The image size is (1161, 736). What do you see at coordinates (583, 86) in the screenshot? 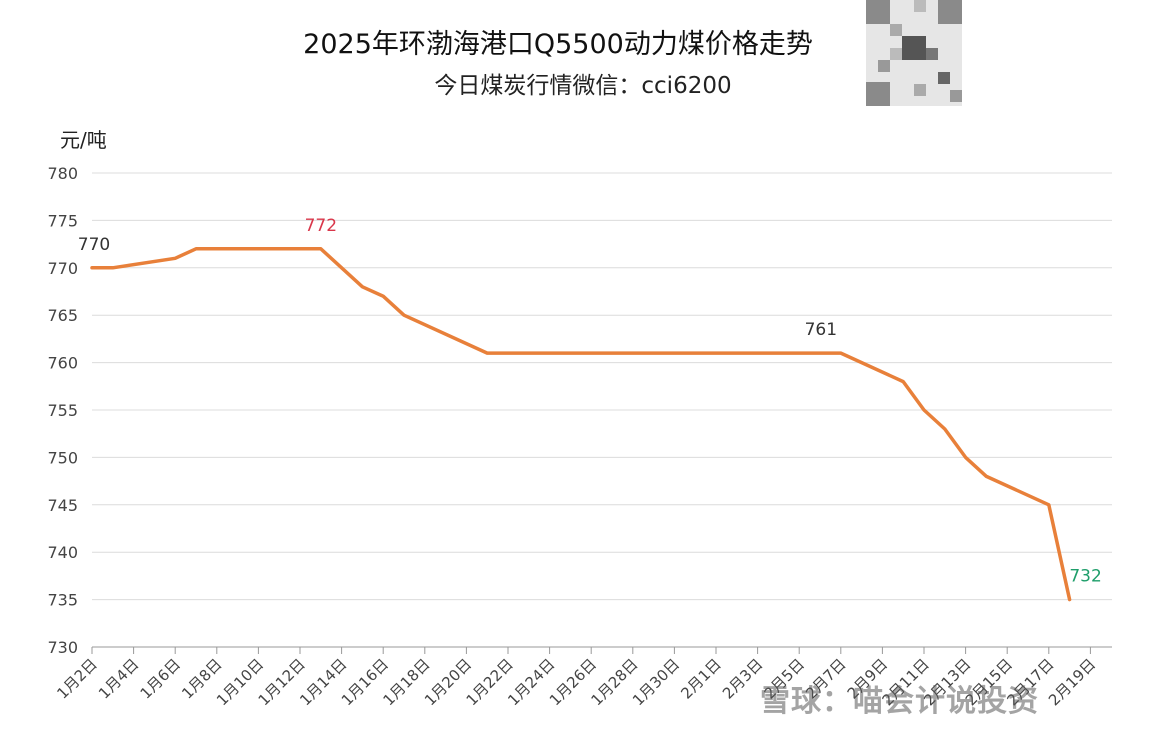
I see `chart-subtitle: 今日煤炭行情微信：cci6200` at bounding box center [583, 86].